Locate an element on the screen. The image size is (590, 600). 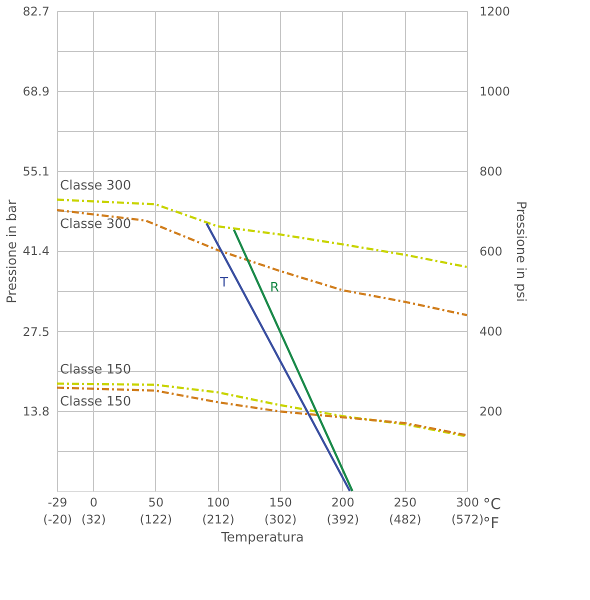
x-tick-label: 150 is located at coordinates (280, 503).